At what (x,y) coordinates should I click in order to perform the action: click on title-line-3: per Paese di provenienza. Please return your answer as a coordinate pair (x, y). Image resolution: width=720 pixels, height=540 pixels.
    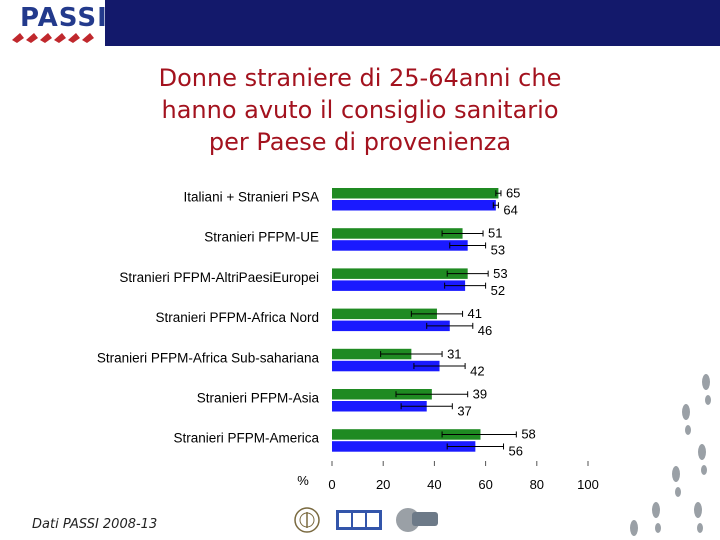
    Looking at the image, I should click on (360, 142).